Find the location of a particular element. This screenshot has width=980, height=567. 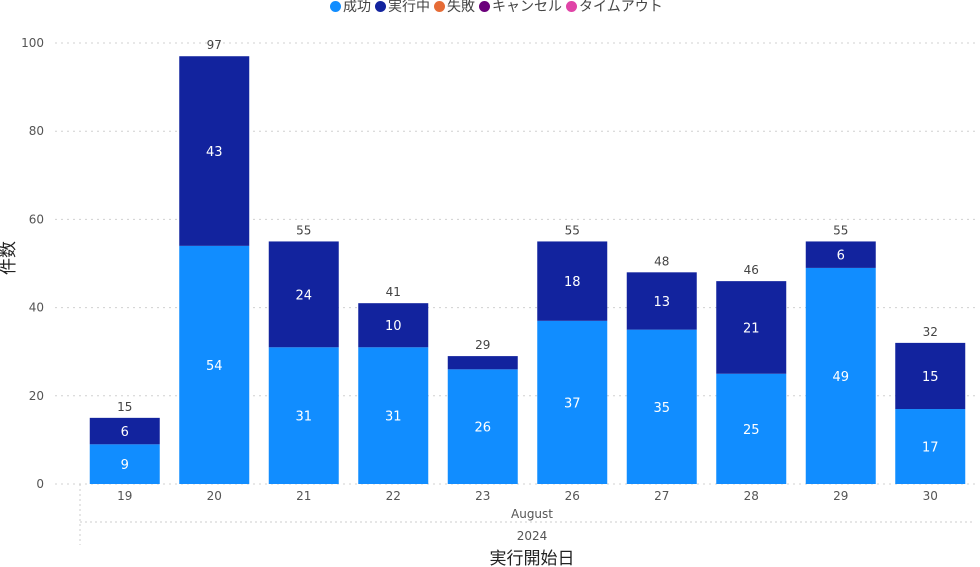

bar-value-label: 15 is located at coordinates (930, 377).